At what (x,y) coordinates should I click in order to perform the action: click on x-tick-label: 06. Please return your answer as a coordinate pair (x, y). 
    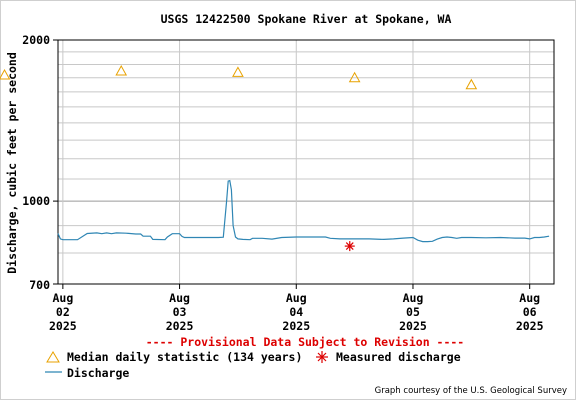
    Looking at the image, I should click on (530, 312).